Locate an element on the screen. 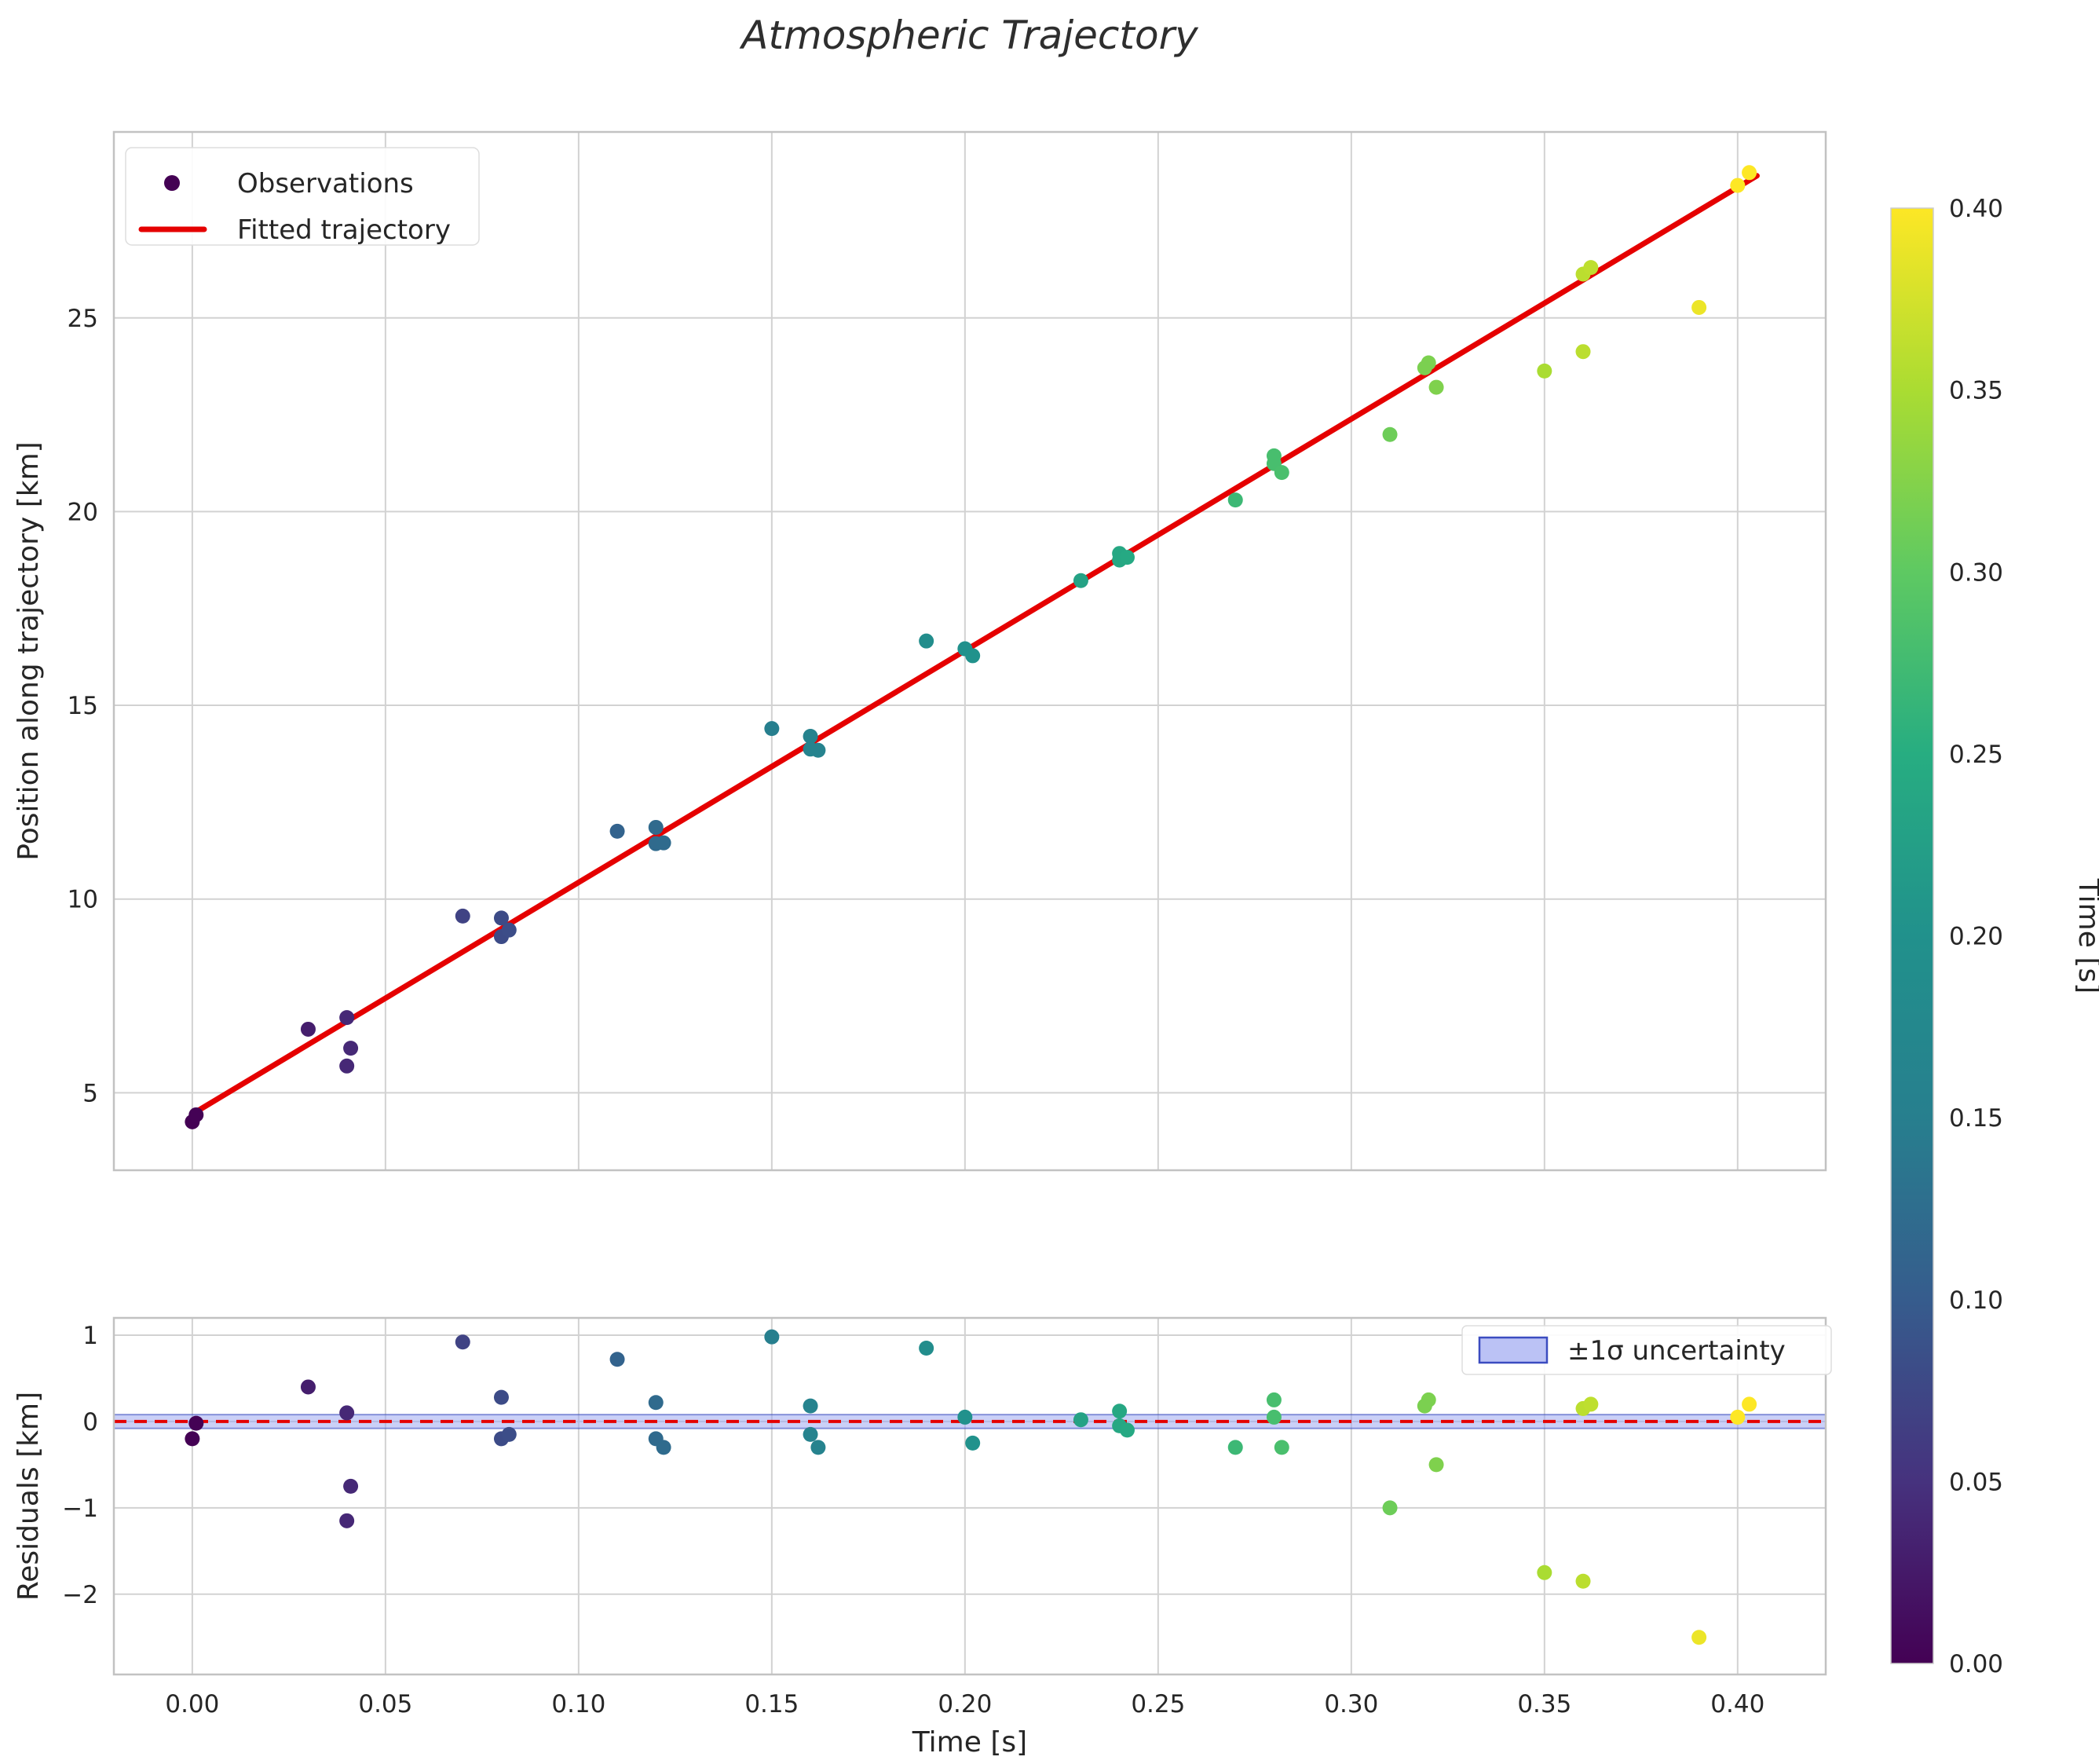 The image size is (2099, 1764). xtick-label: 0.35 is located at coordinates (1544, 1704).